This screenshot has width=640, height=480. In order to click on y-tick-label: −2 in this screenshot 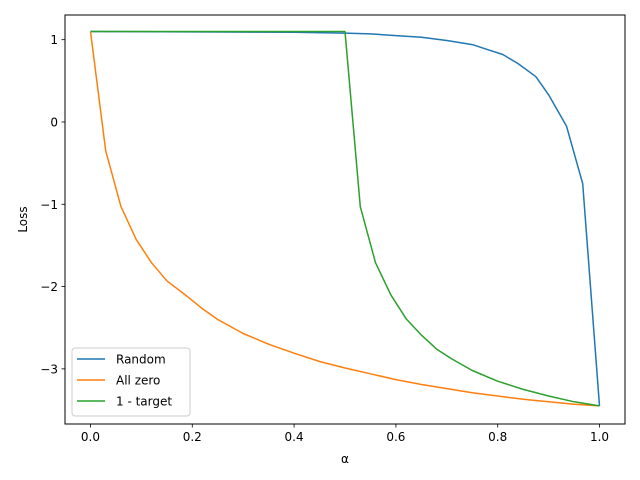, I will do `click(49, 287)`.